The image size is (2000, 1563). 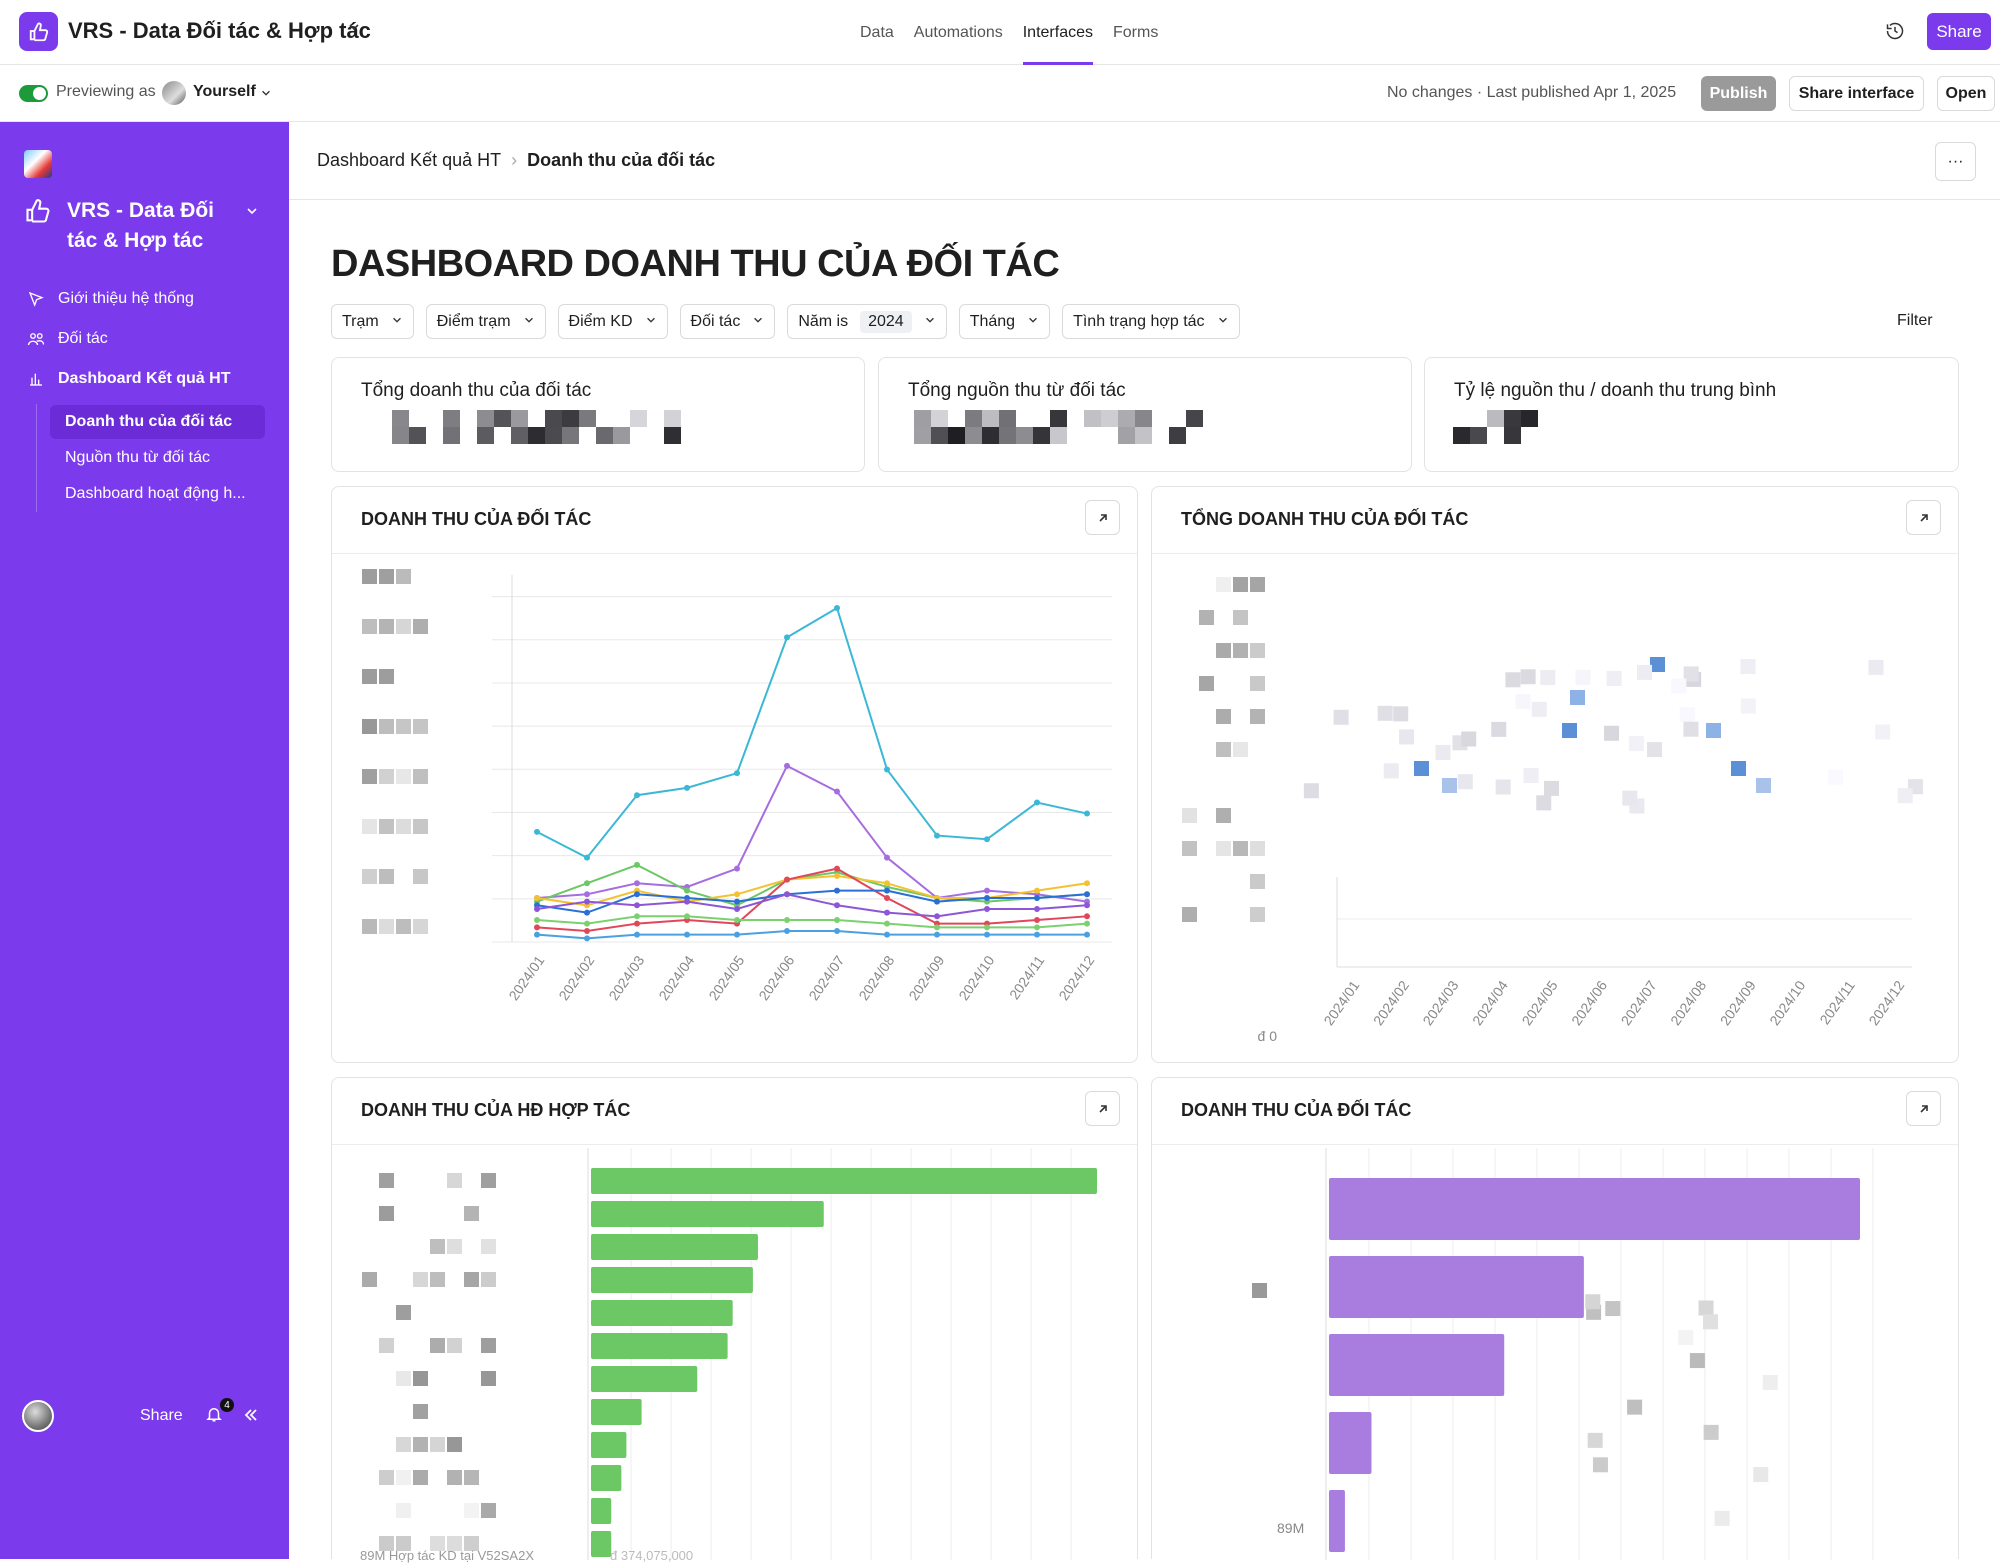 I want to click on breadcrumb-current: Doanh thu của đối tác, so click(x=621, y=160).